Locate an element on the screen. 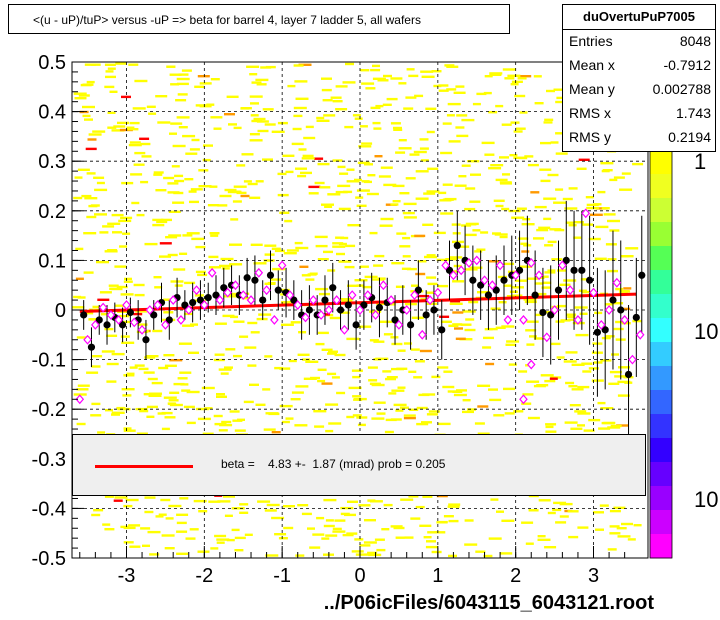 The height and width of the screenshot is (620, 720). stats-value: 8048 is located at coordinates (695, 41).